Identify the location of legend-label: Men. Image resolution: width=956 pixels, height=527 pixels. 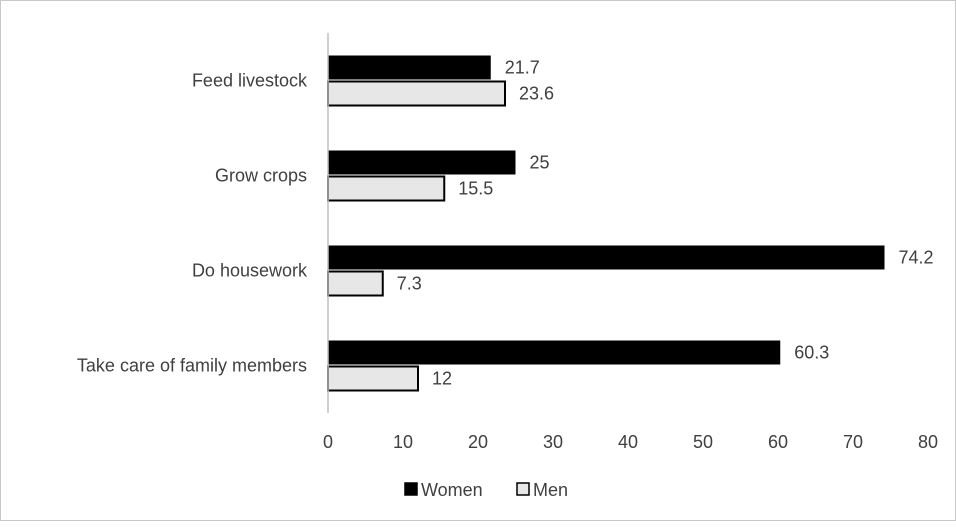
(550, 490).